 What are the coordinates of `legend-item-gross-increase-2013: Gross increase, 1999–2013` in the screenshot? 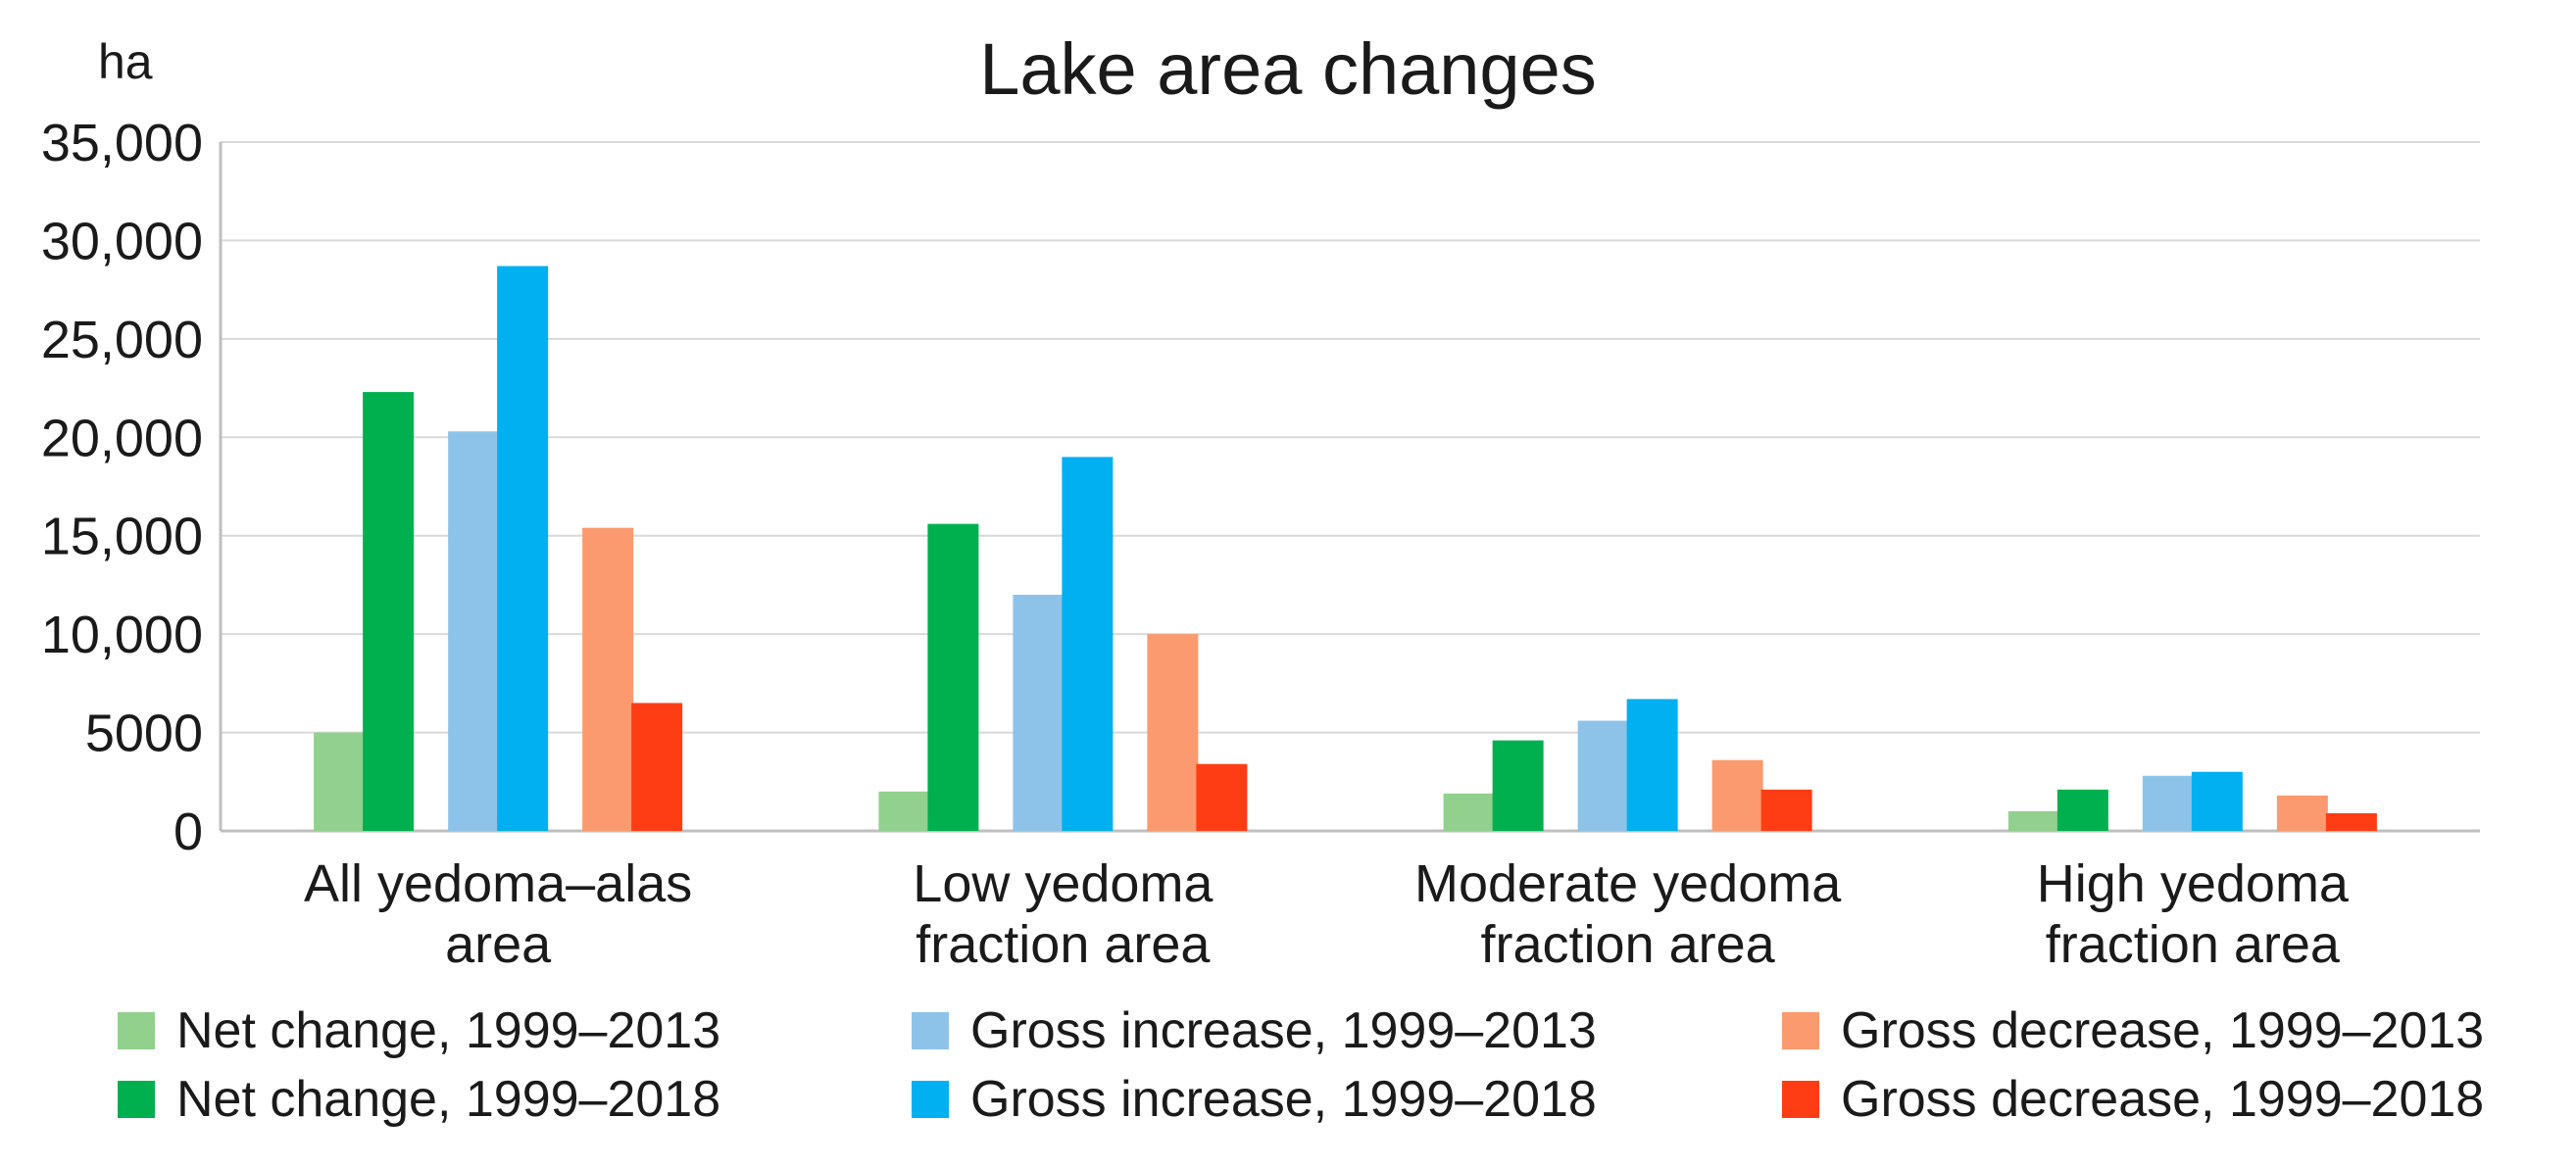 It's located at (1254, 1030).